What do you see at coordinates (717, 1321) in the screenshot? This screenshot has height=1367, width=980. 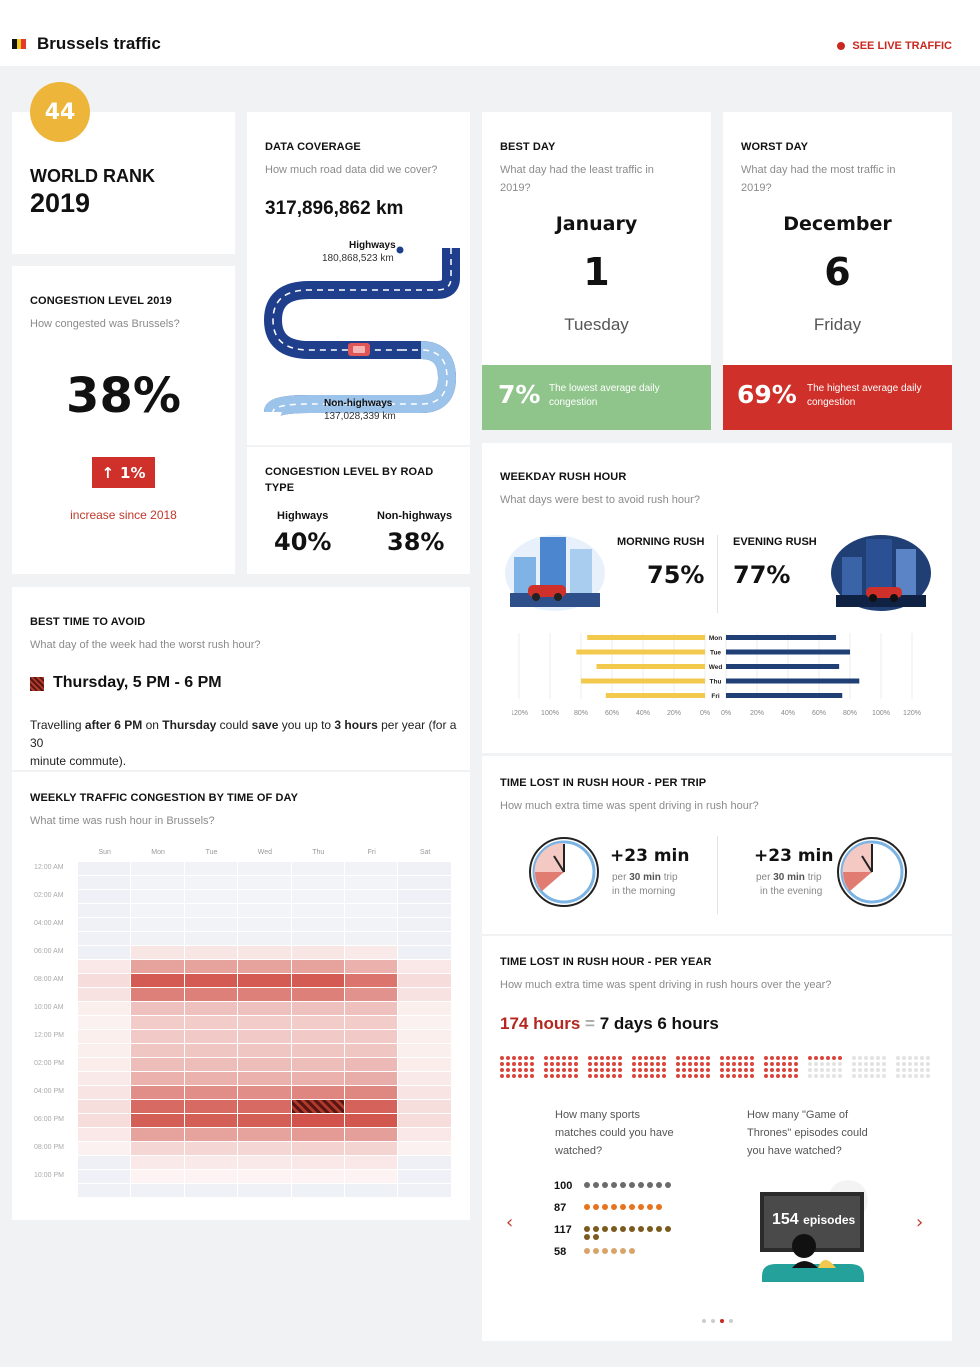 I see `carousel-pager` at bounding box center [717, 1321].